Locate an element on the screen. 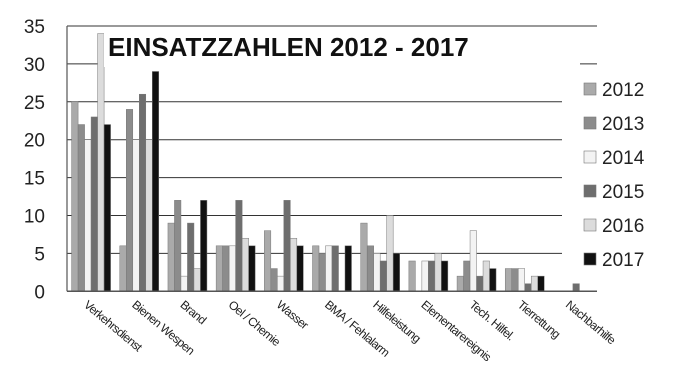  y-tick-label: 5 is located at coordinates (39, 254).